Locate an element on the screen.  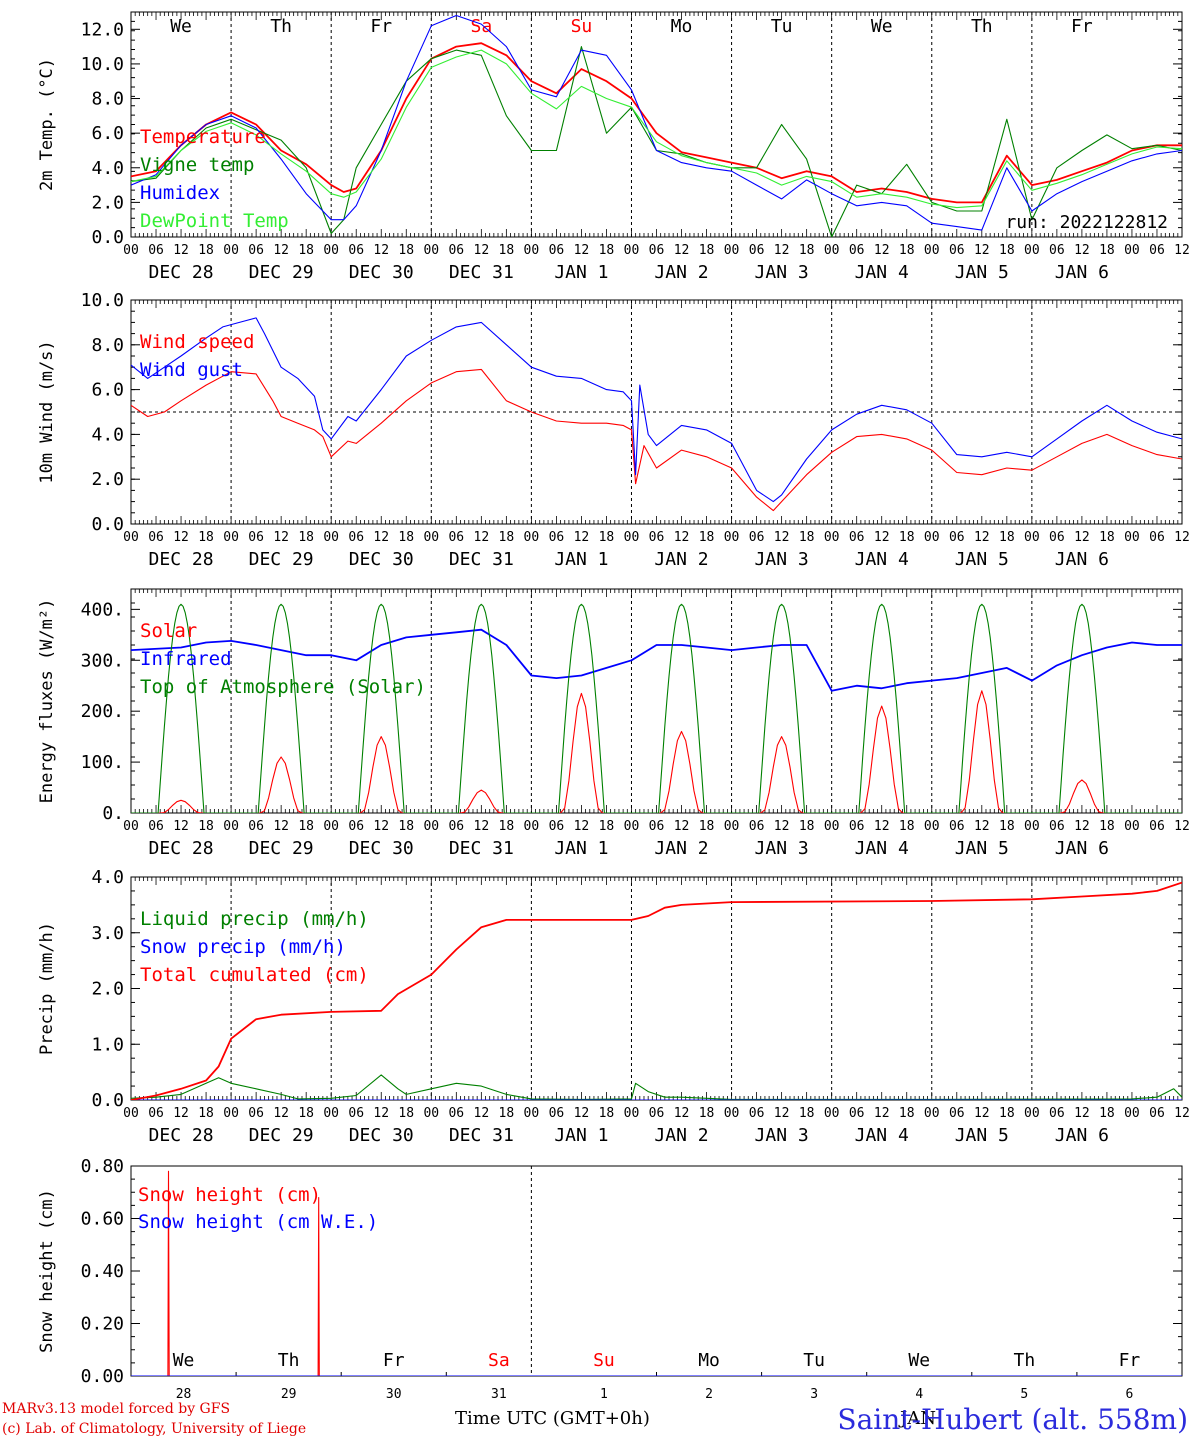
series-line-infrared is located at coordinates (656, 660).